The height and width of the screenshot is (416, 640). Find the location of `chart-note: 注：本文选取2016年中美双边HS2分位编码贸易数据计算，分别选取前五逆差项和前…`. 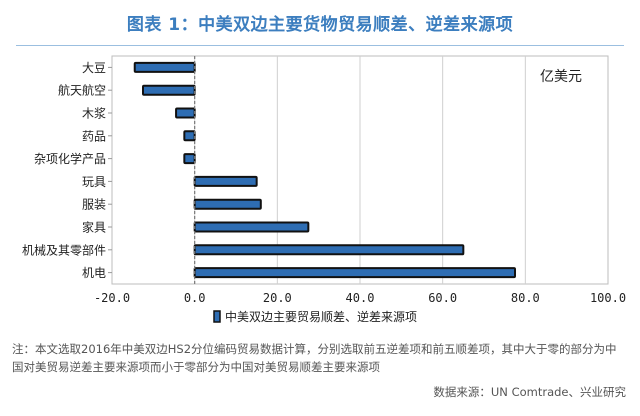

chart-note: 注：本文选取2016年中美双边HS2分位编码贸易数据计算，分别选取前五逆差项和前… is located at coordinates (314, 358).